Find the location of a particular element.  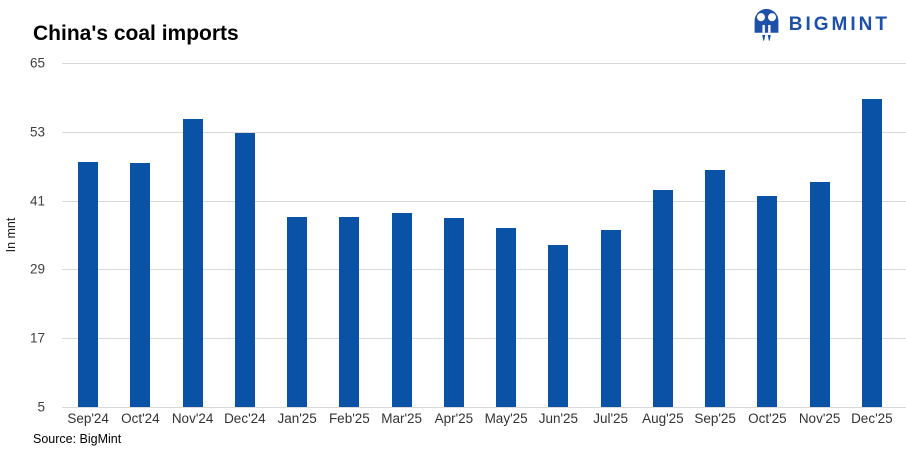

y-tick-label: 53 is located at coordinates (37, 132).